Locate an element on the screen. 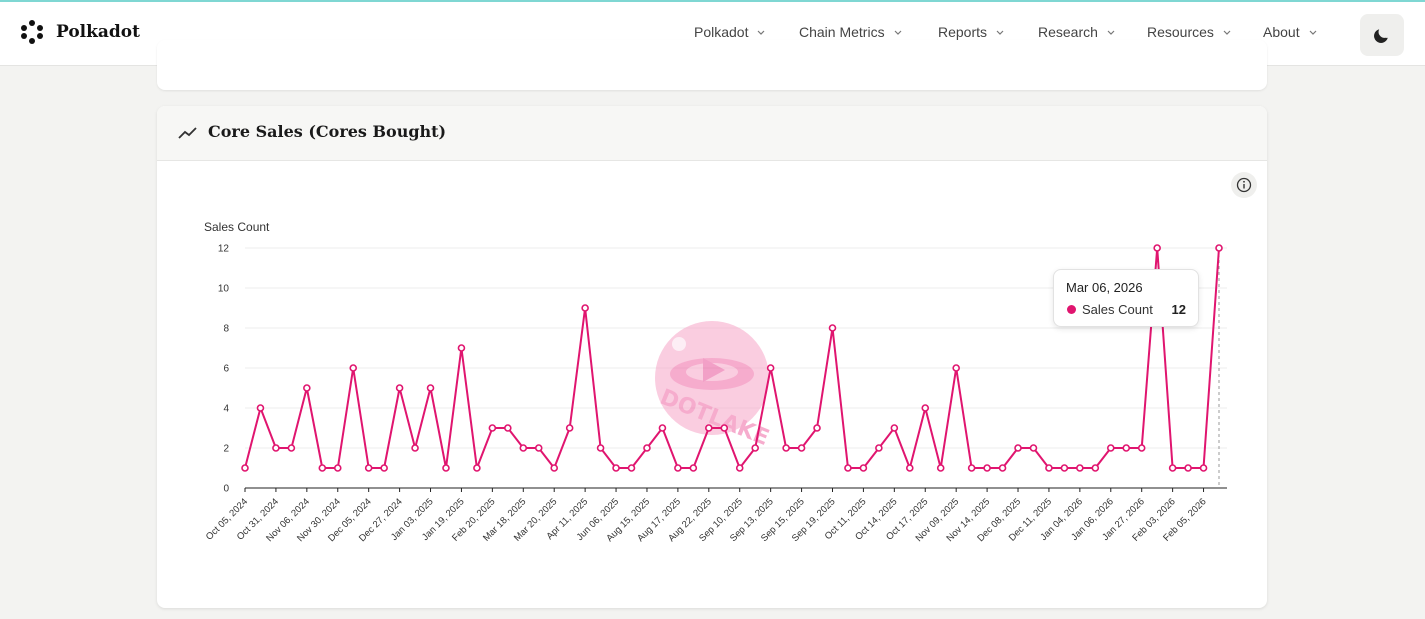  card-title: Core Sales (Cores Bought) is located at coordinates (327, 131).